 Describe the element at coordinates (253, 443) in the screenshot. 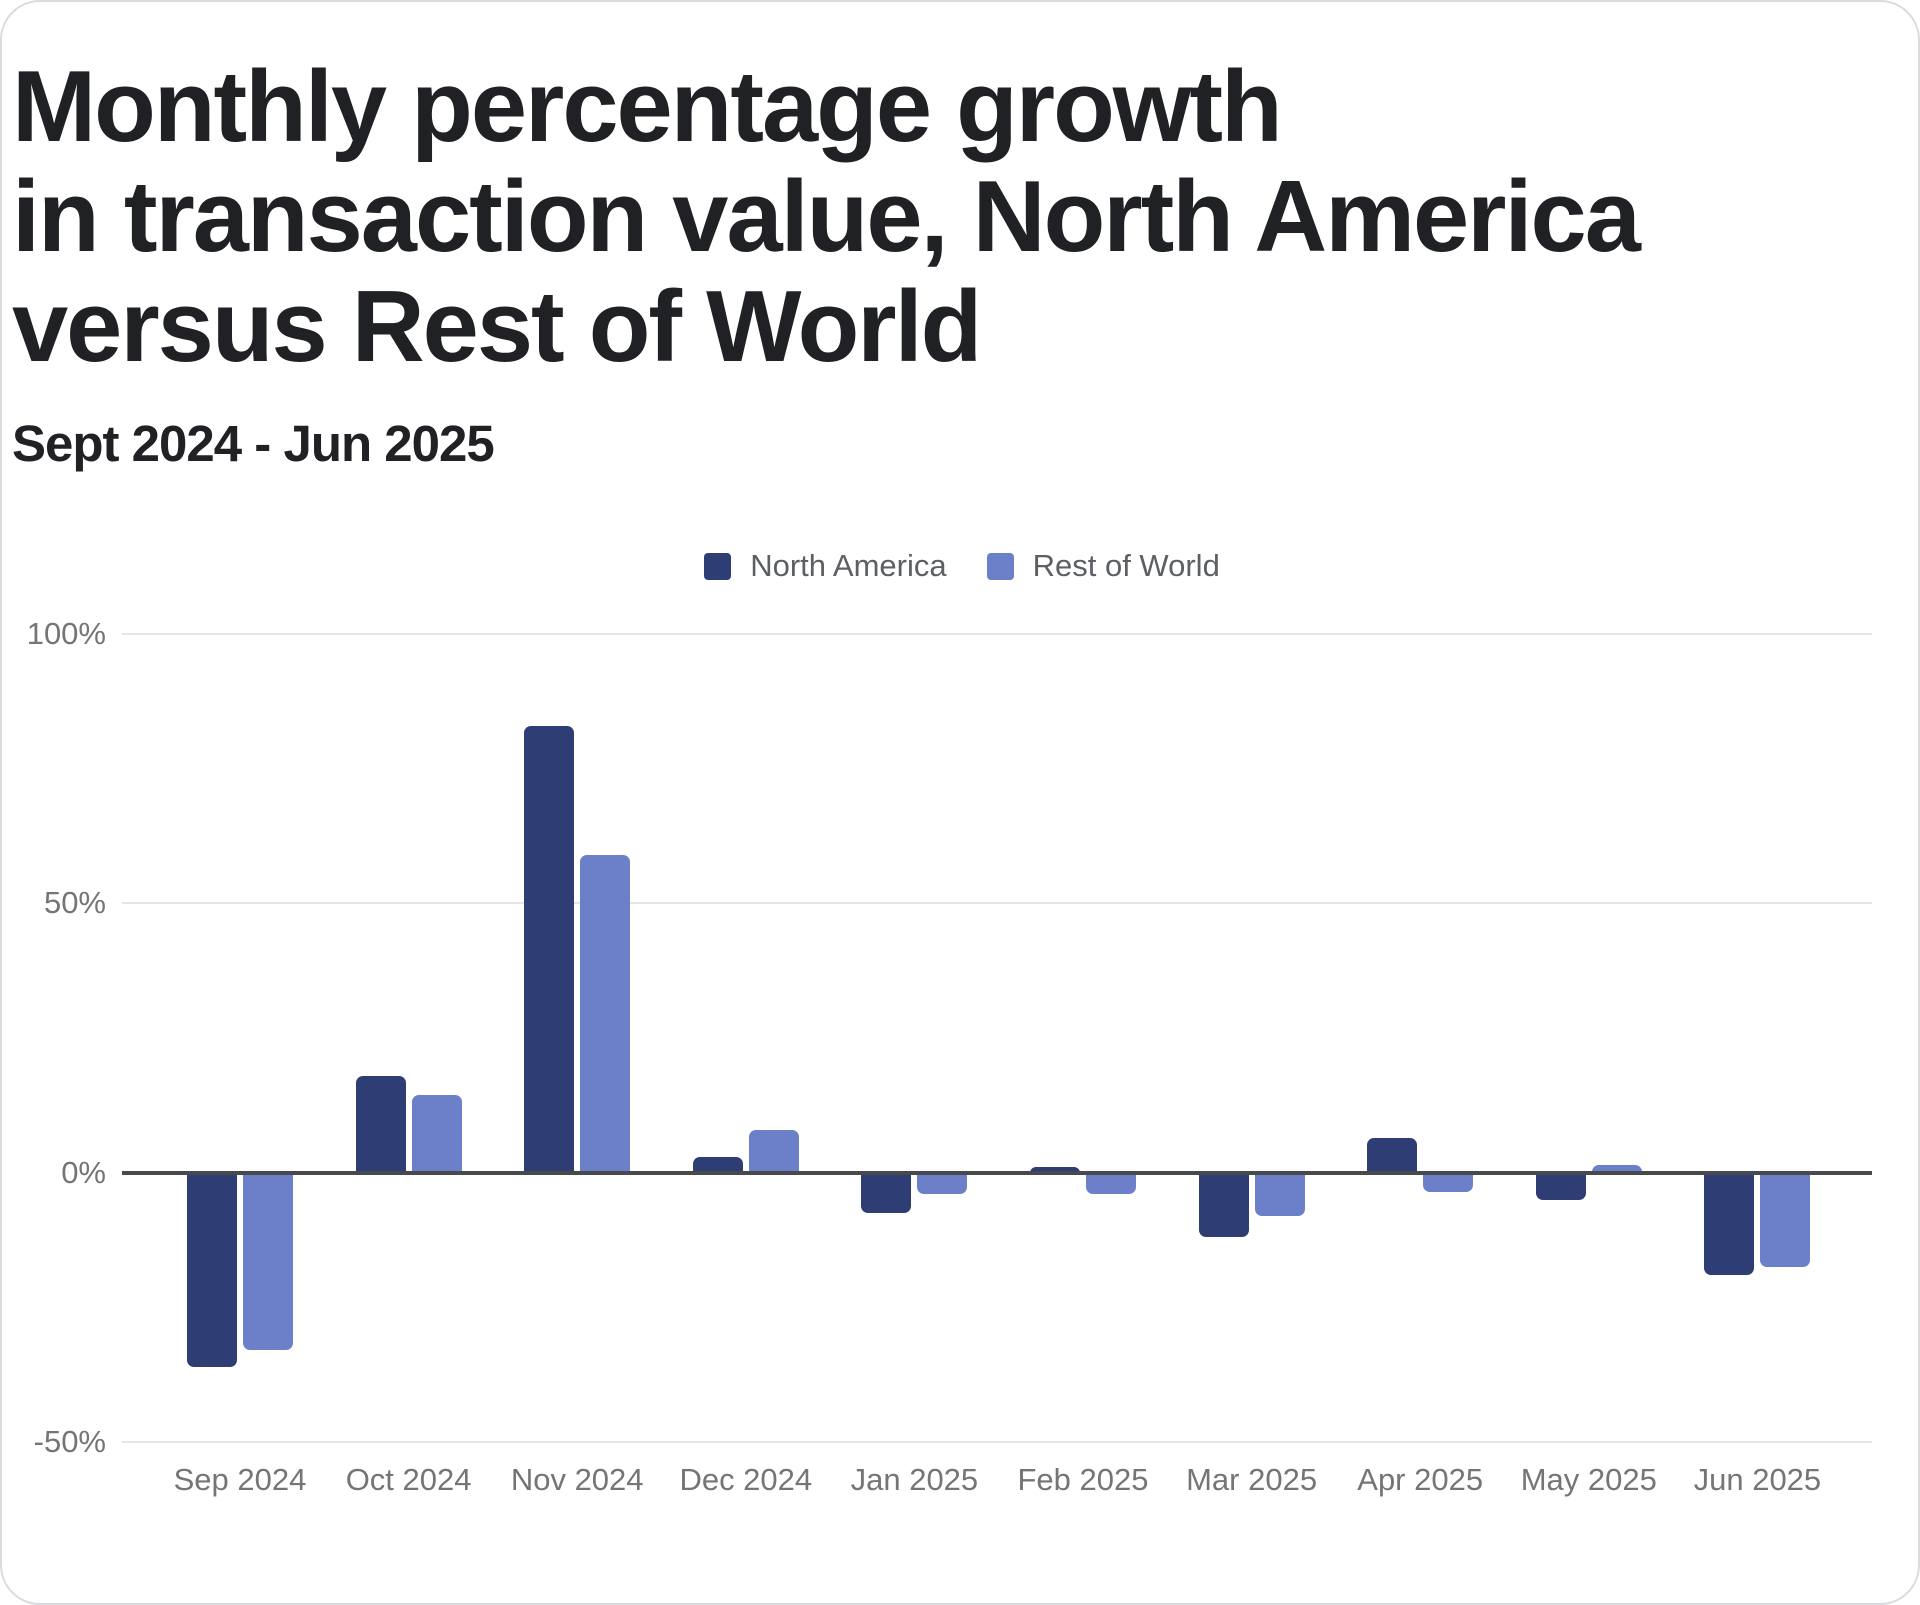

I see `chart-subtitle: Sept 2024 - Jun 2025` at that location.